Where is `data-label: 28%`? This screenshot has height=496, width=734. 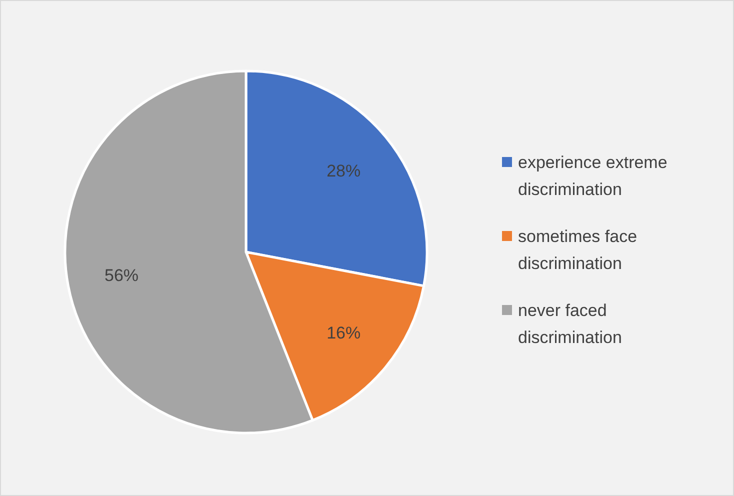
data-label: 28% is located at coordinates (343, 171).